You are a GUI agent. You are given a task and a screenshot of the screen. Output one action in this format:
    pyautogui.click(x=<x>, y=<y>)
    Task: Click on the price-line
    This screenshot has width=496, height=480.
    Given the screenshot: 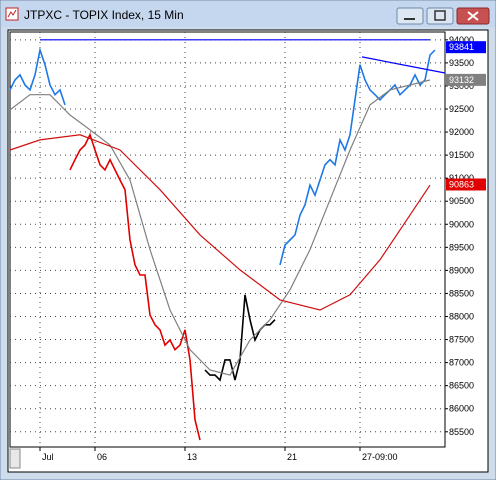 What is the action you would take?
    pyautogui.click(x=403, y=65)
    